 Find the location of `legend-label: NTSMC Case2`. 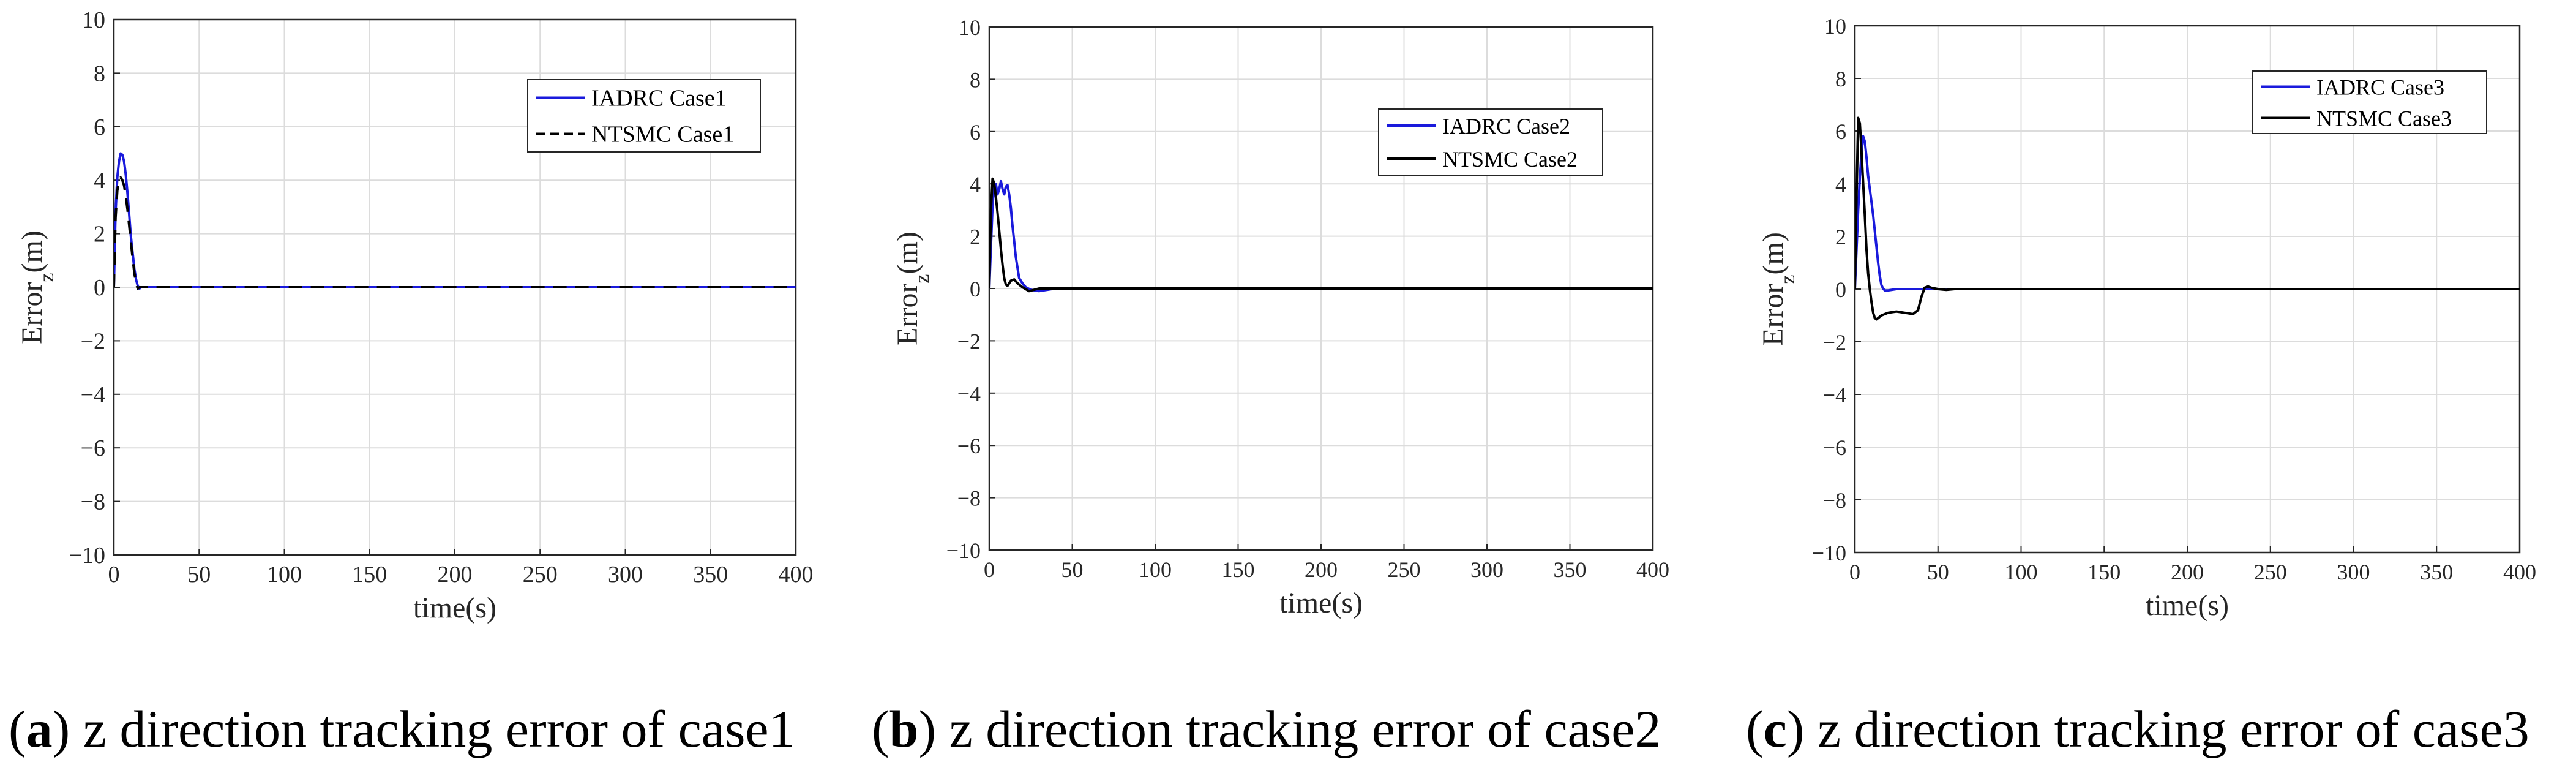

legend-label: NTSMC Case2 is located at coordinates (1510, 159).